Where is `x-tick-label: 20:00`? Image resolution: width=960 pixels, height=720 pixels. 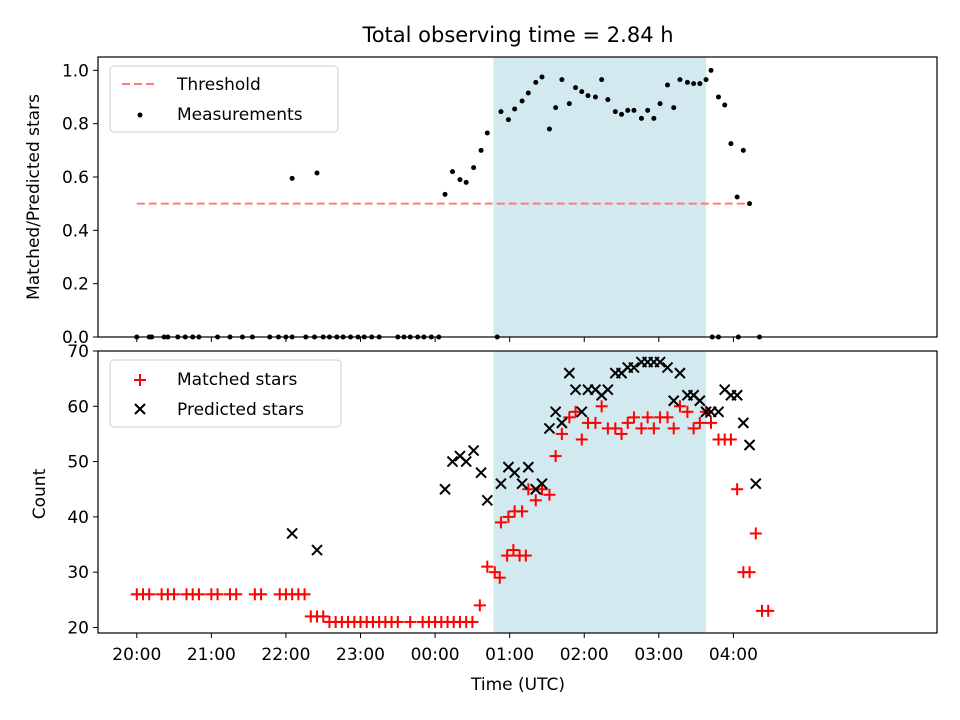
x-tick-label: 20:00 is located at coordinates (136, 655).